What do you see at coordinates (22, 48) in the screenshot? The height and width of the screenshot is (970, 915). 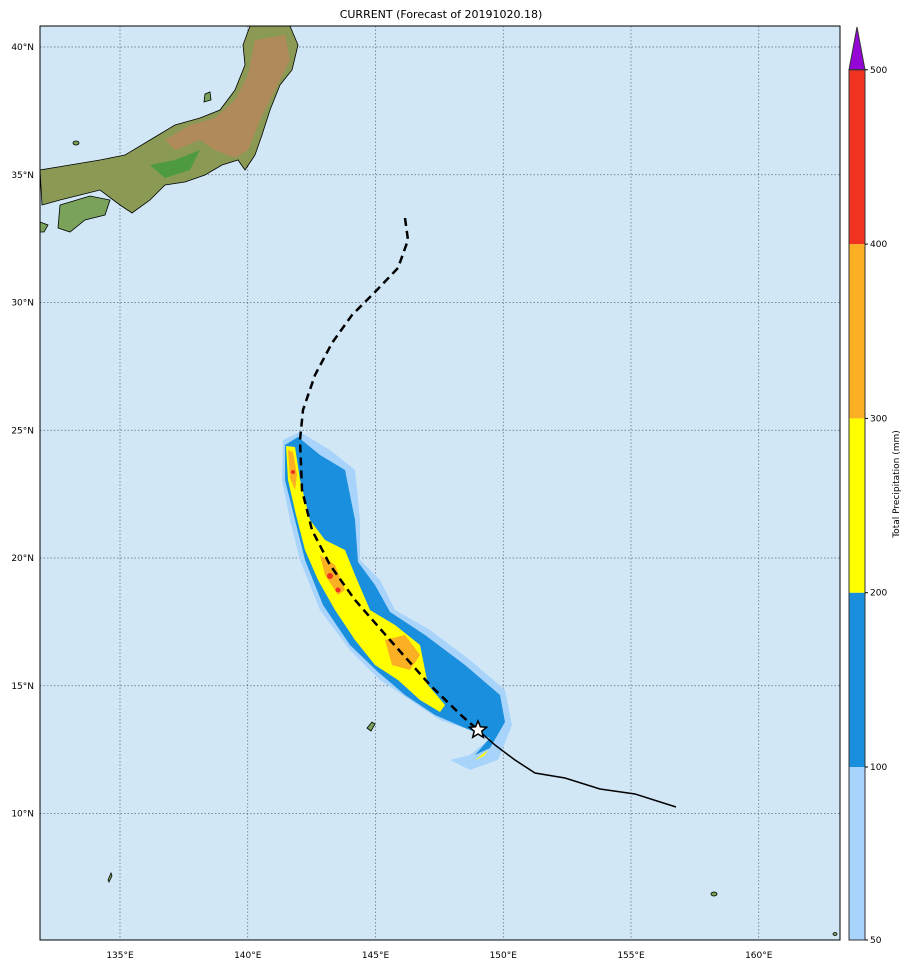 I see `lat-tick-label: 40°N` at bounding box center [22, 48].